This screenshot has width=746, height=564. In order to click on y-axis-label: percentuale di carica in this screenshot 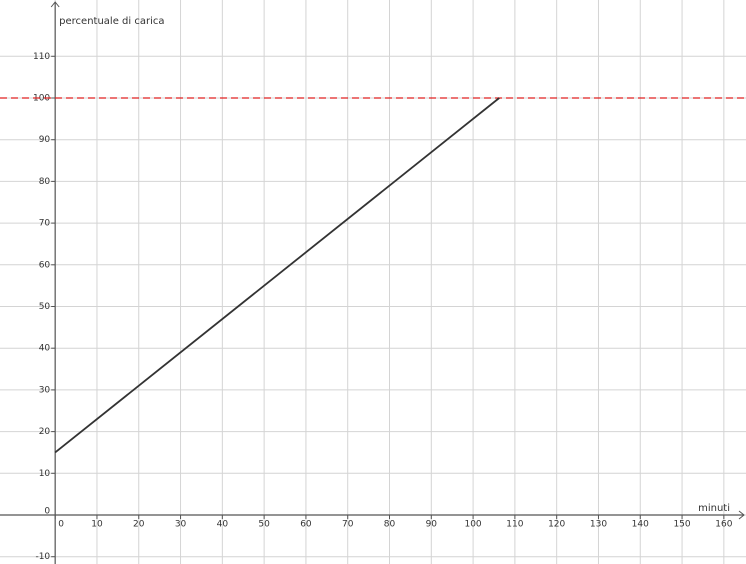, I will do `click(111, 21)`.